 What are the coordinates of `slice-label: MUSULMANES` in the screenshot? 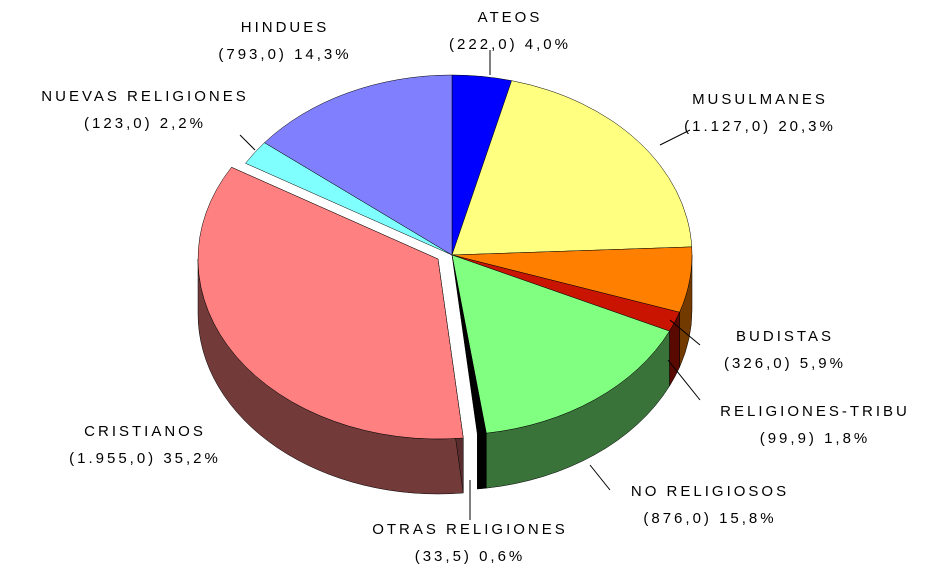 It's located at (760, 99).